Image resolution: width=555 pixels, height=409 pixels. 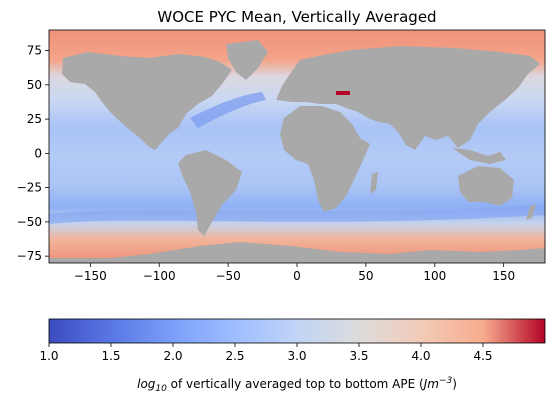 I want to click on x-axis: −150 −100 −50 0 50 100 150, so click(x=294, y=273).